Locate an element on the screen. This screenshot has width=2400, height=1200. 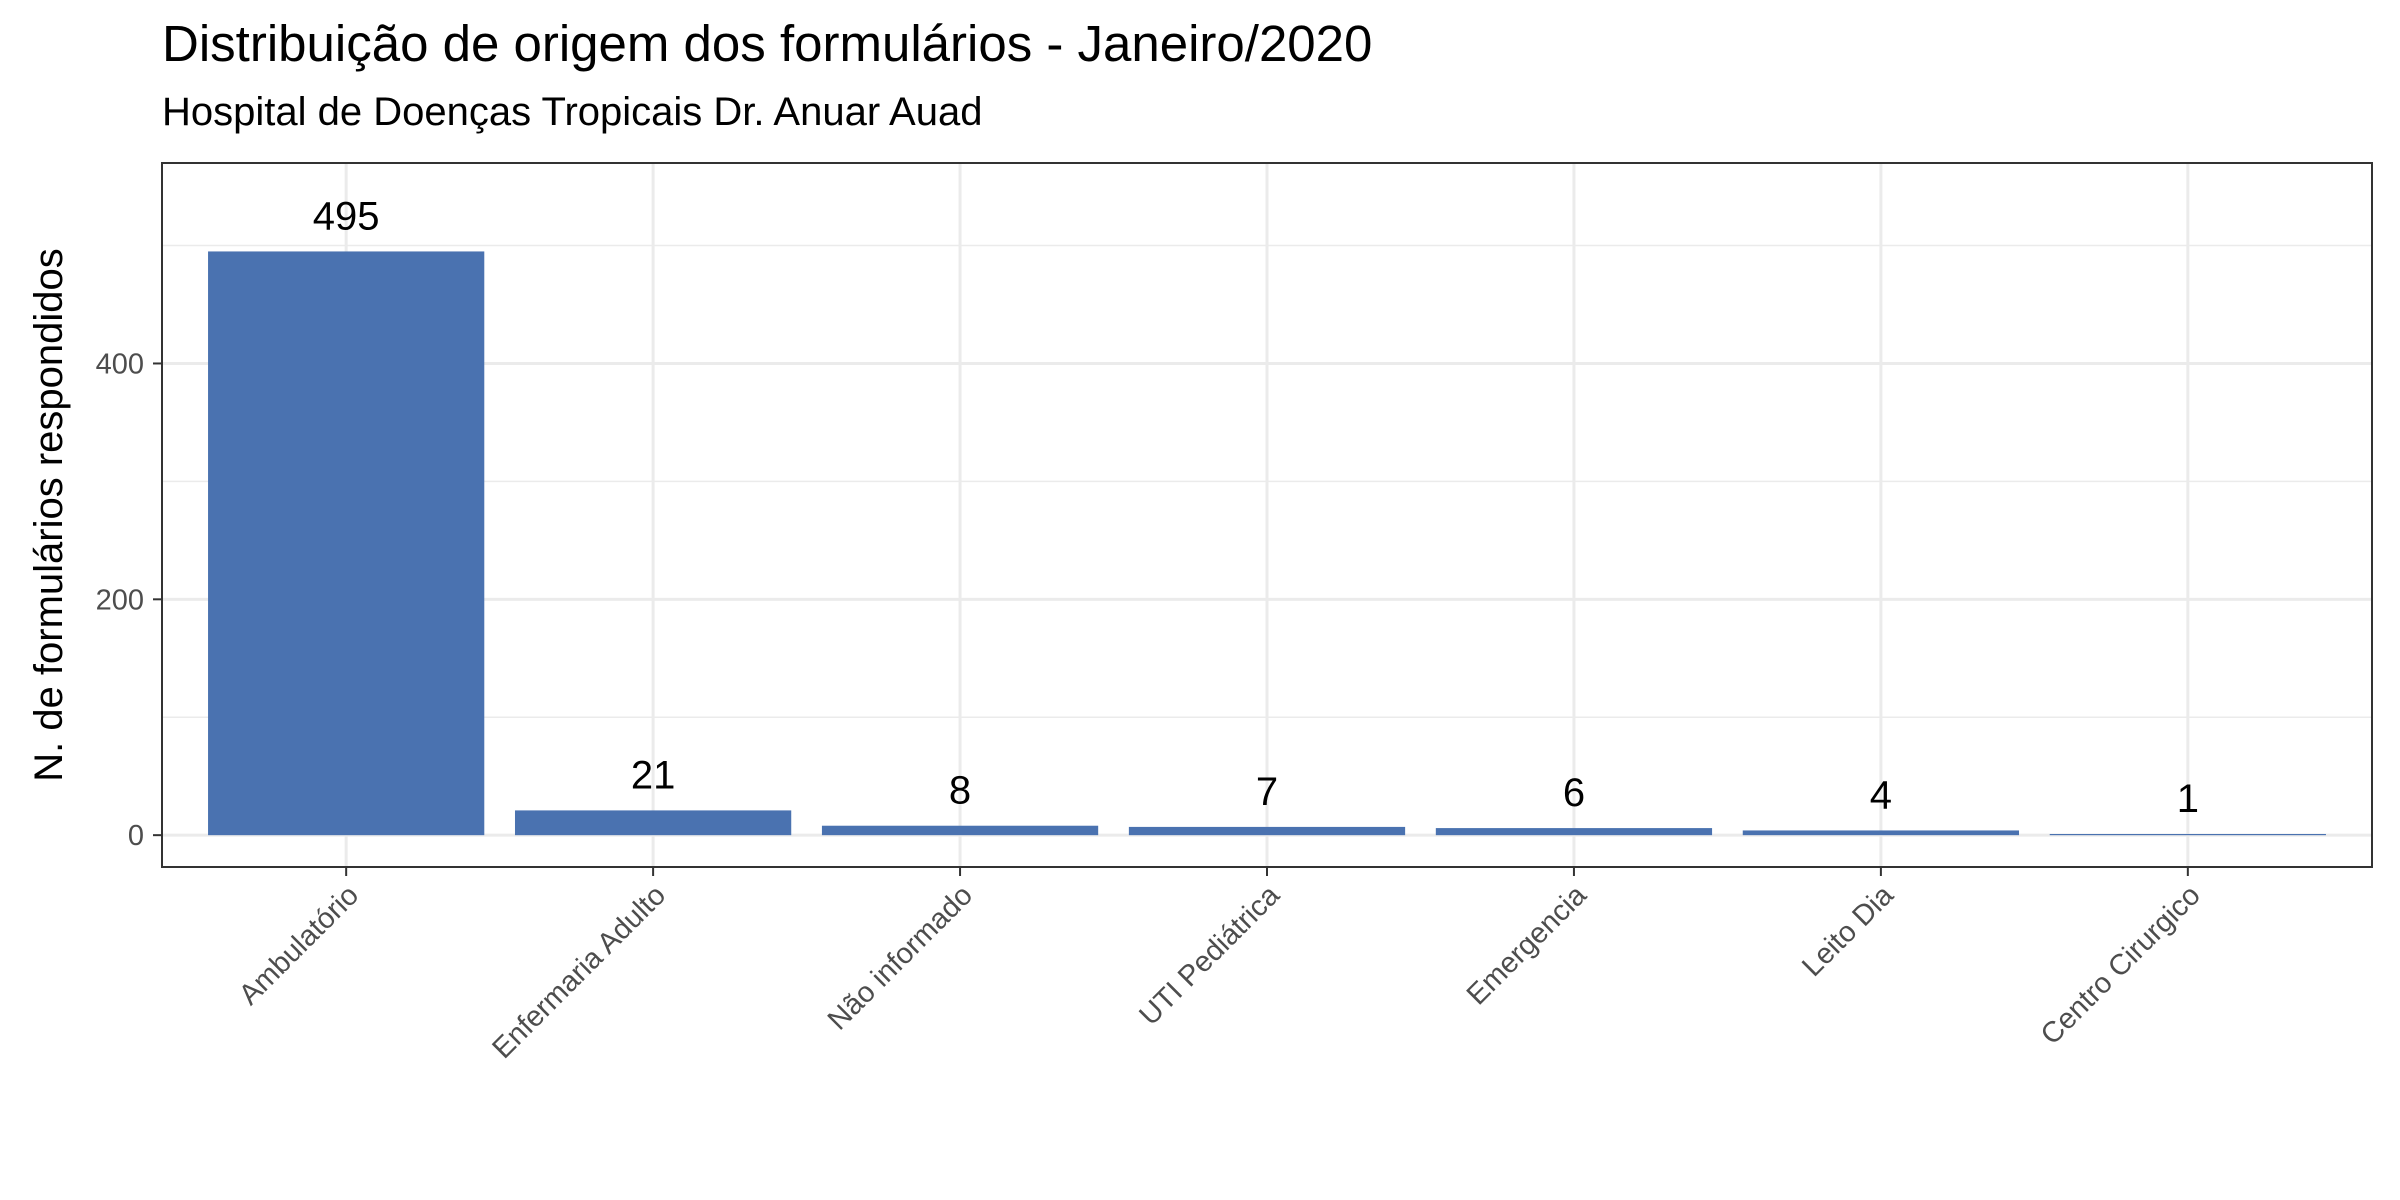
x-tick-label: Enfermaria Adulto is located at coordinates (579, 972).